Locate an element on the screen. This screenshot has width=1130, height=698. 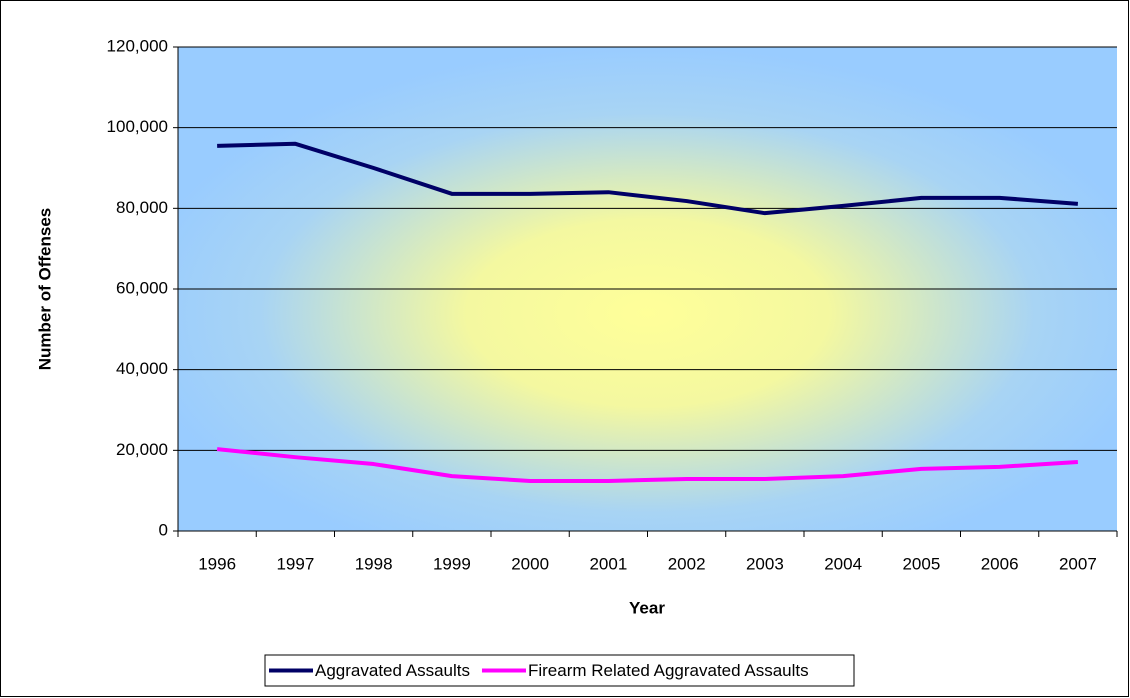
legend-box is located at coordinates (559, 670).